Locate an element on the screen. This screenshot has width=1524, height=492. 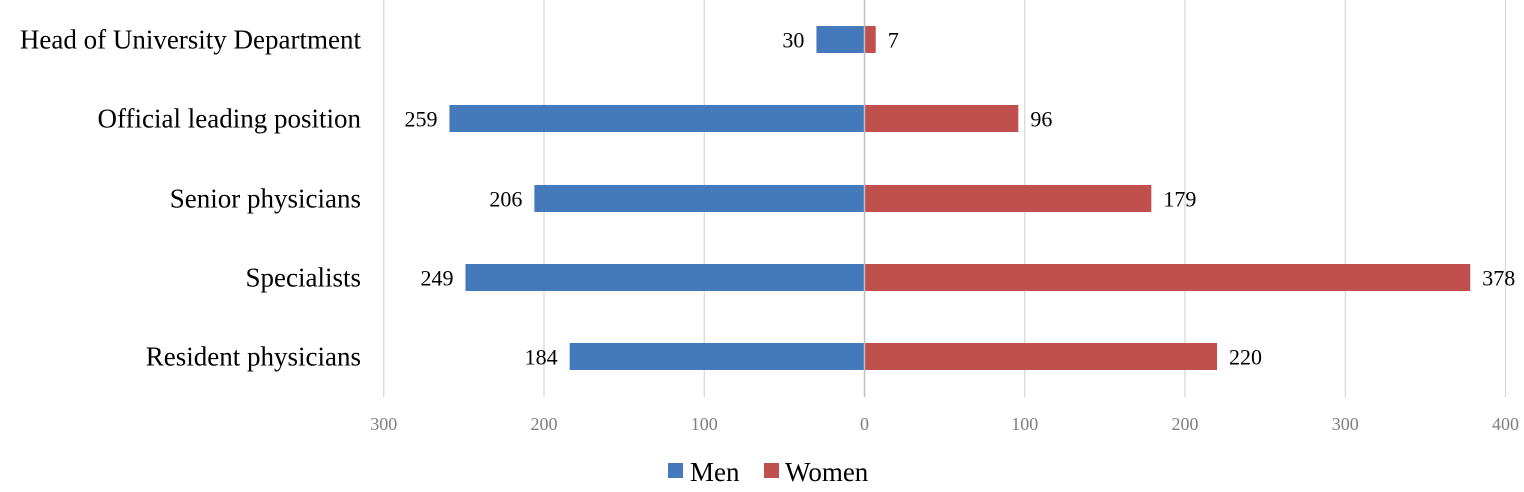
data-label-women: 378 is located at coordinates (1498, 278).